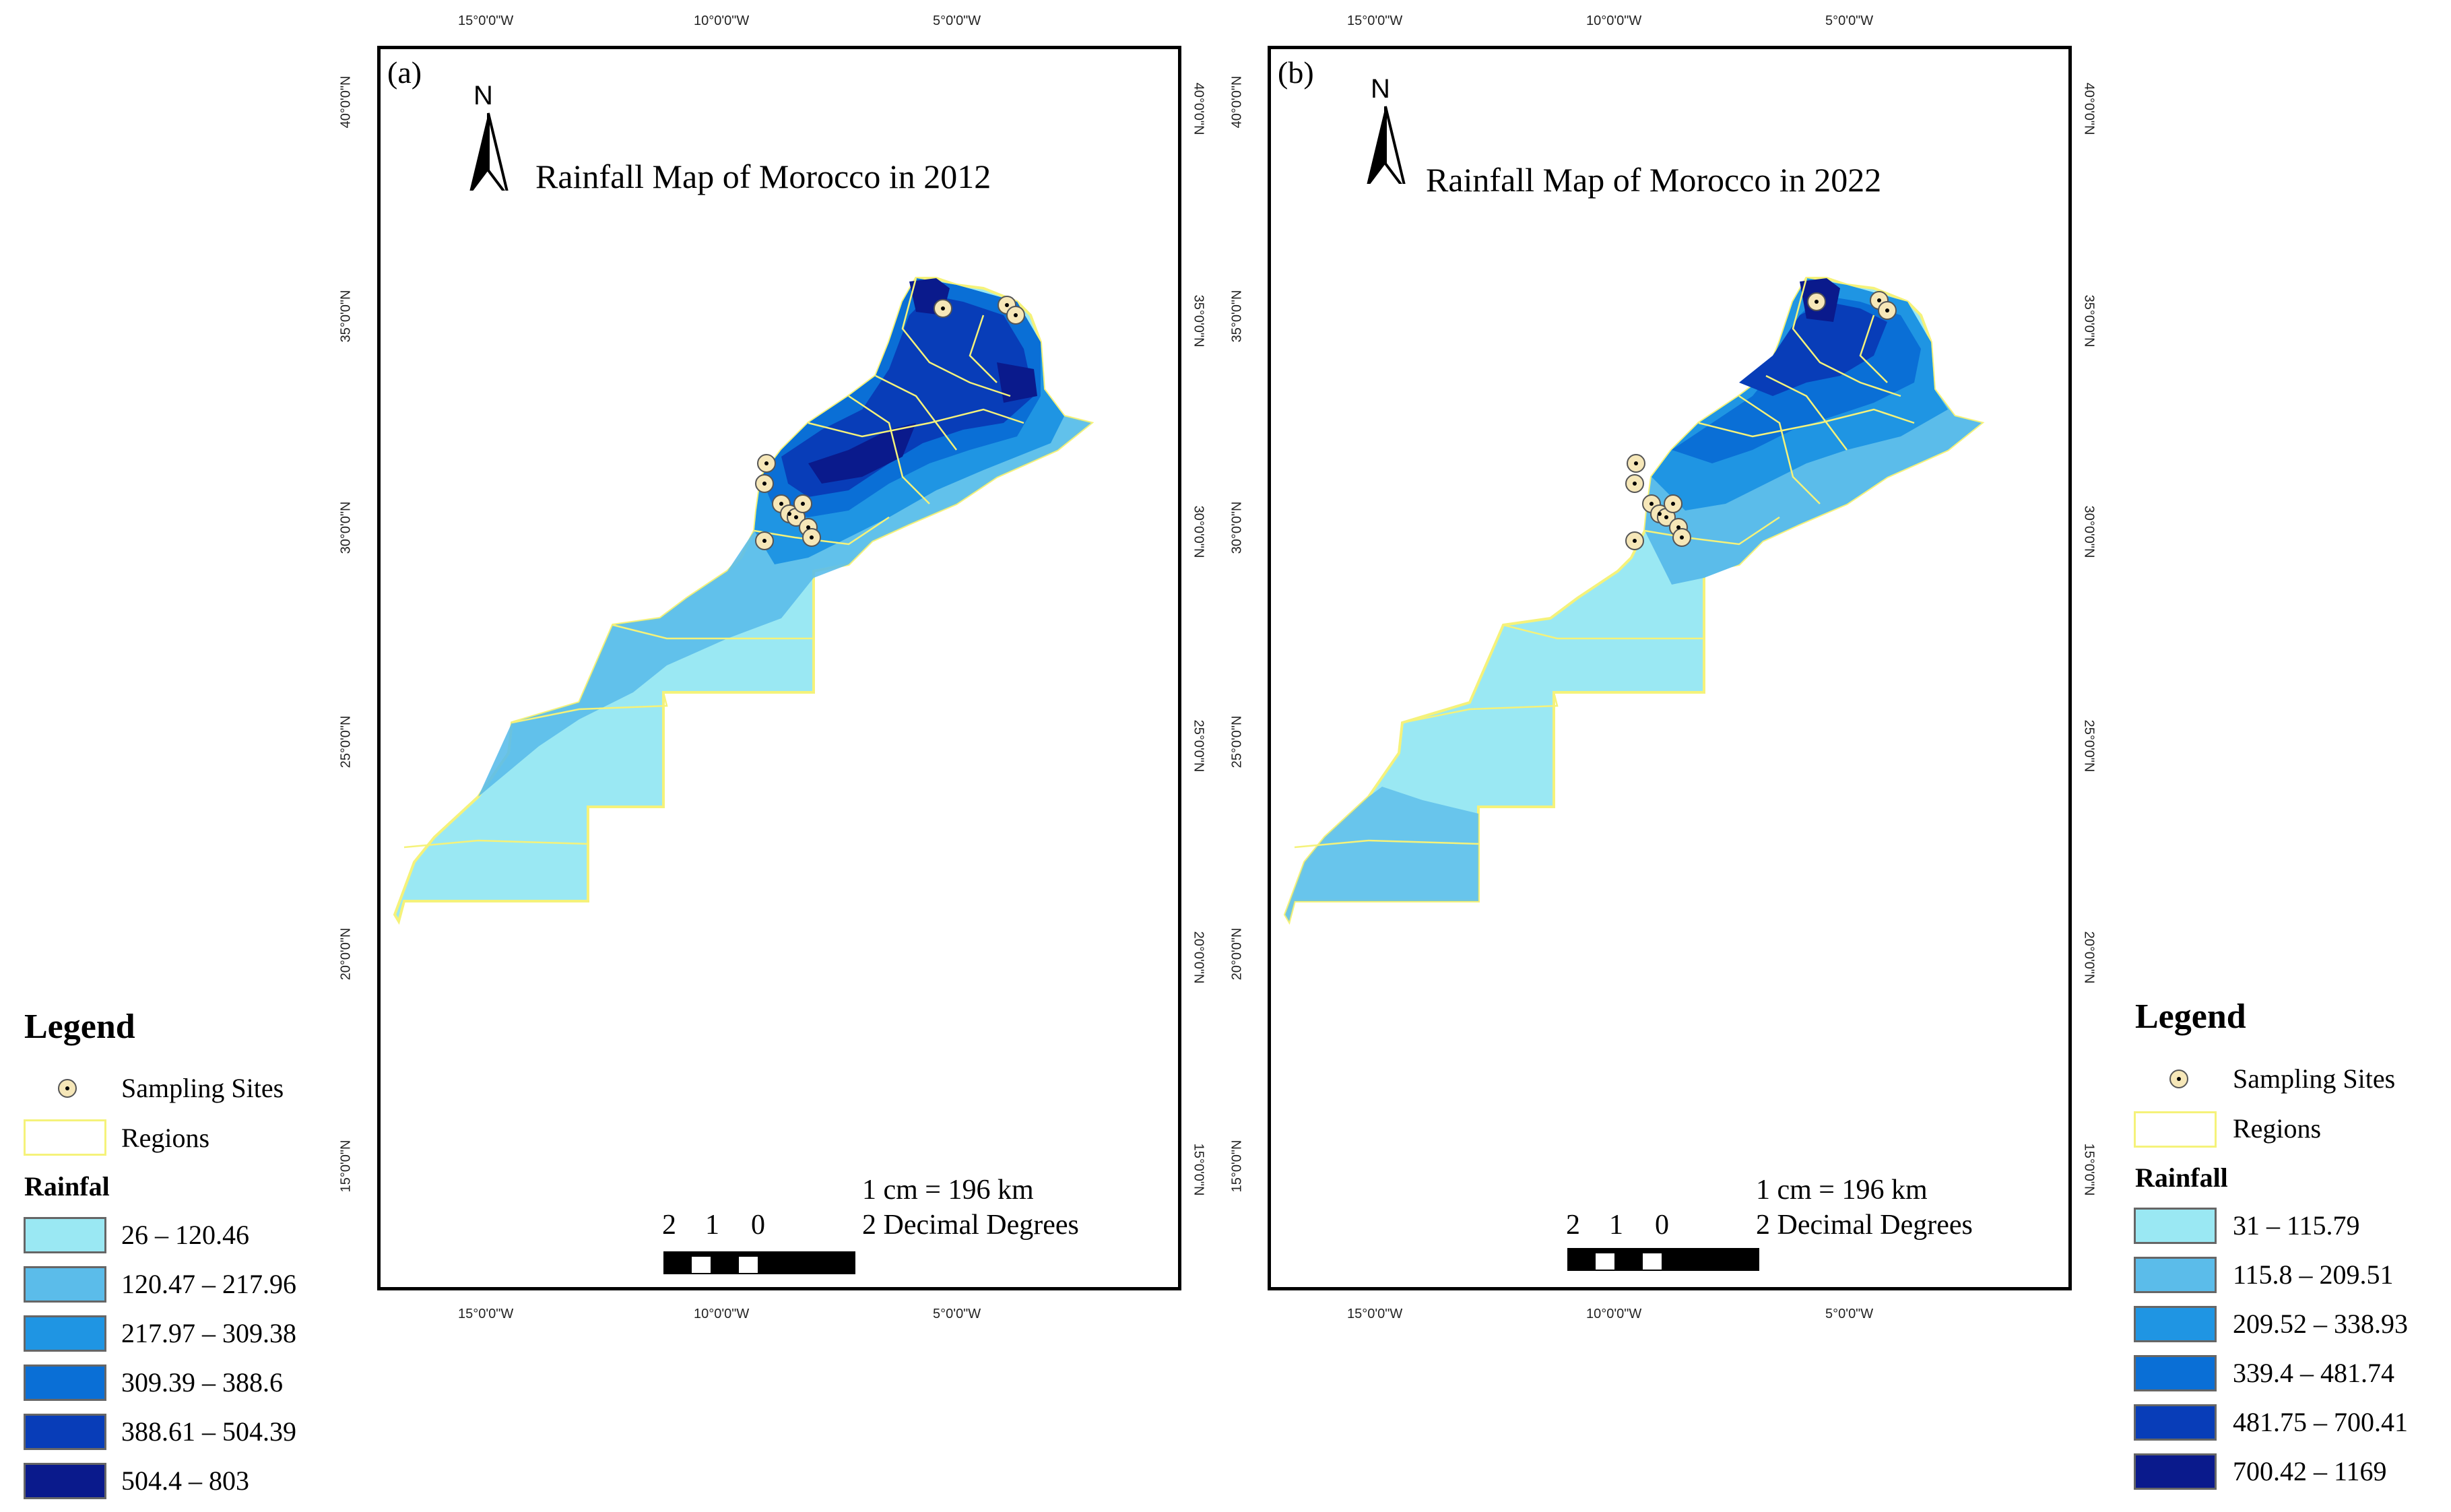 The image size is (2451, 1512). What do you see at coordinates (2310, 1471) in the screenshot?
I see `legend-class-label: 700.42 – 1169` at bounding box center [2310, 1471].